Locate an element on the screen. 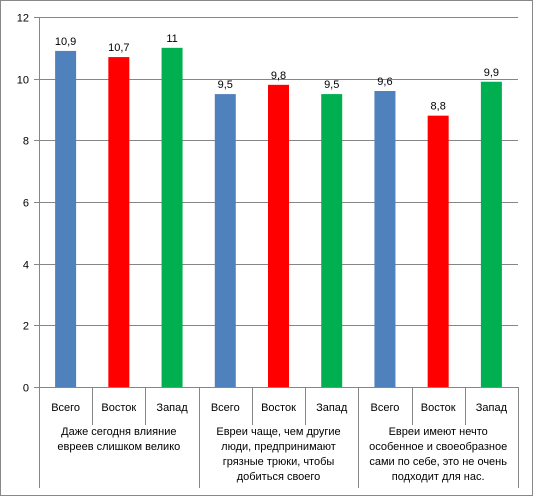 This screenshot has width=533, height=496. group-label: добиться своего is located at coordinates (279, 477).